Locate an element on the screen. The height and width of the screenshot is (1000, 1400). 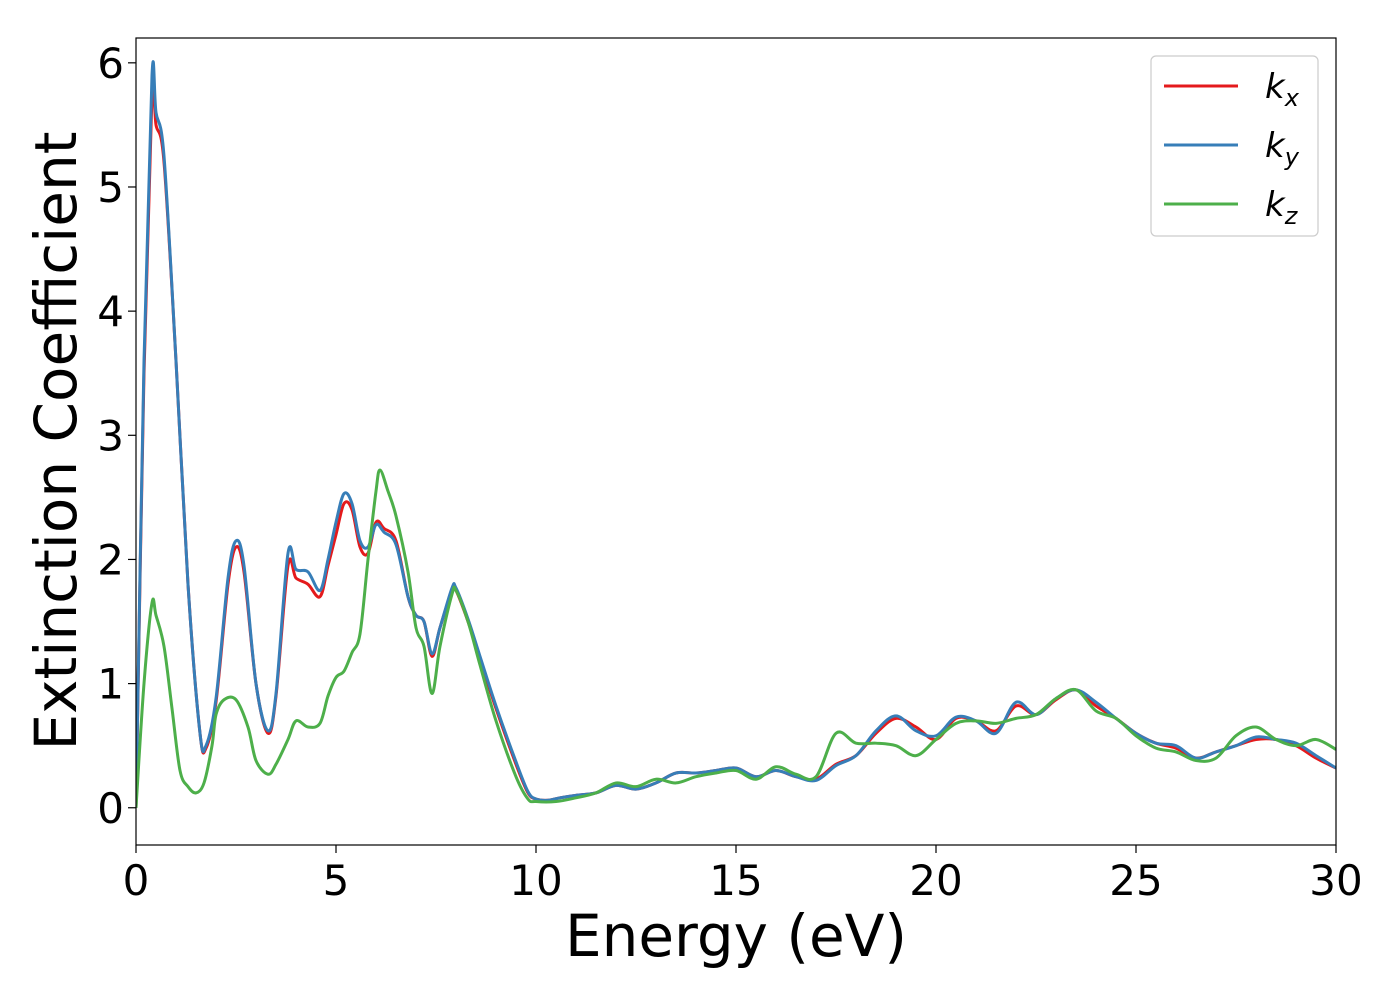
x-tick-label: 5 is located at coordinates (336, 880).